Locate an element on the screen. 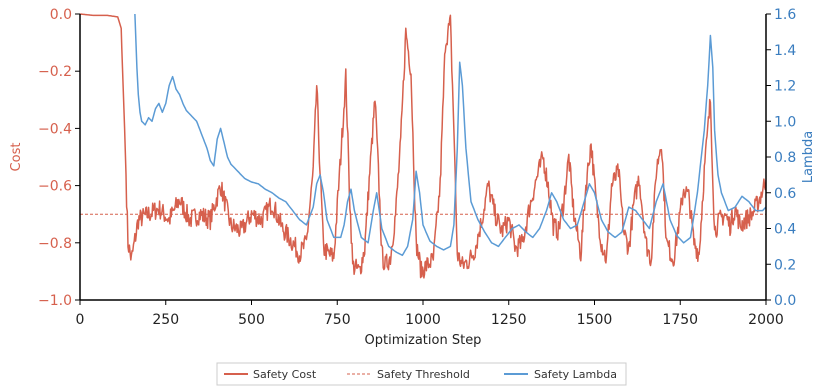 The image size is (820, 387). x-tick-label: 750 is located at coordinates (337, 320).